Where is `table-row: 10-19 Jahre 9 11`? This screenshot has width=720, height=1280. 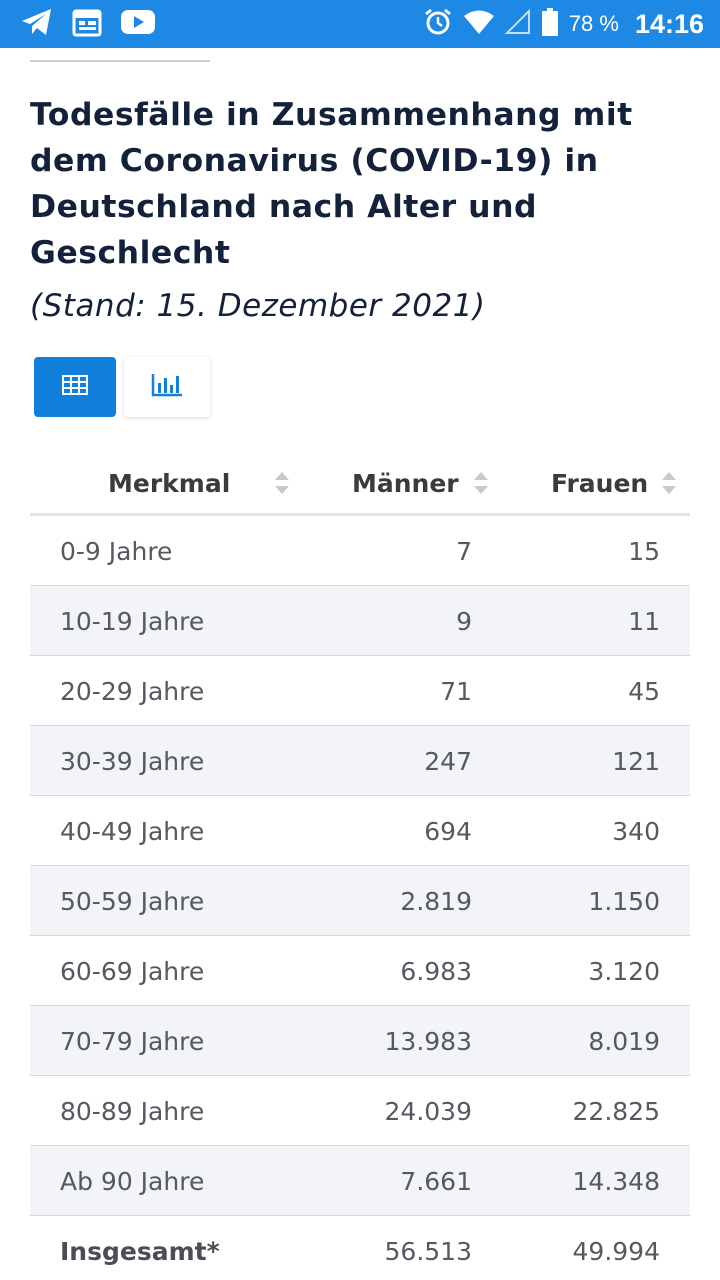 table-row: 10-19 Jahre 9 11 is located at coordinates (360, 621).